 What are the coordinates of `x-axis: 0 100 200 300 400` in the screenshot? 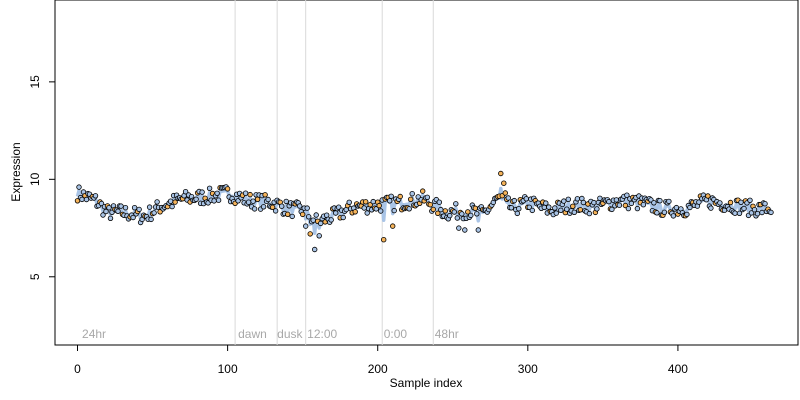 It's located at (381, 360).